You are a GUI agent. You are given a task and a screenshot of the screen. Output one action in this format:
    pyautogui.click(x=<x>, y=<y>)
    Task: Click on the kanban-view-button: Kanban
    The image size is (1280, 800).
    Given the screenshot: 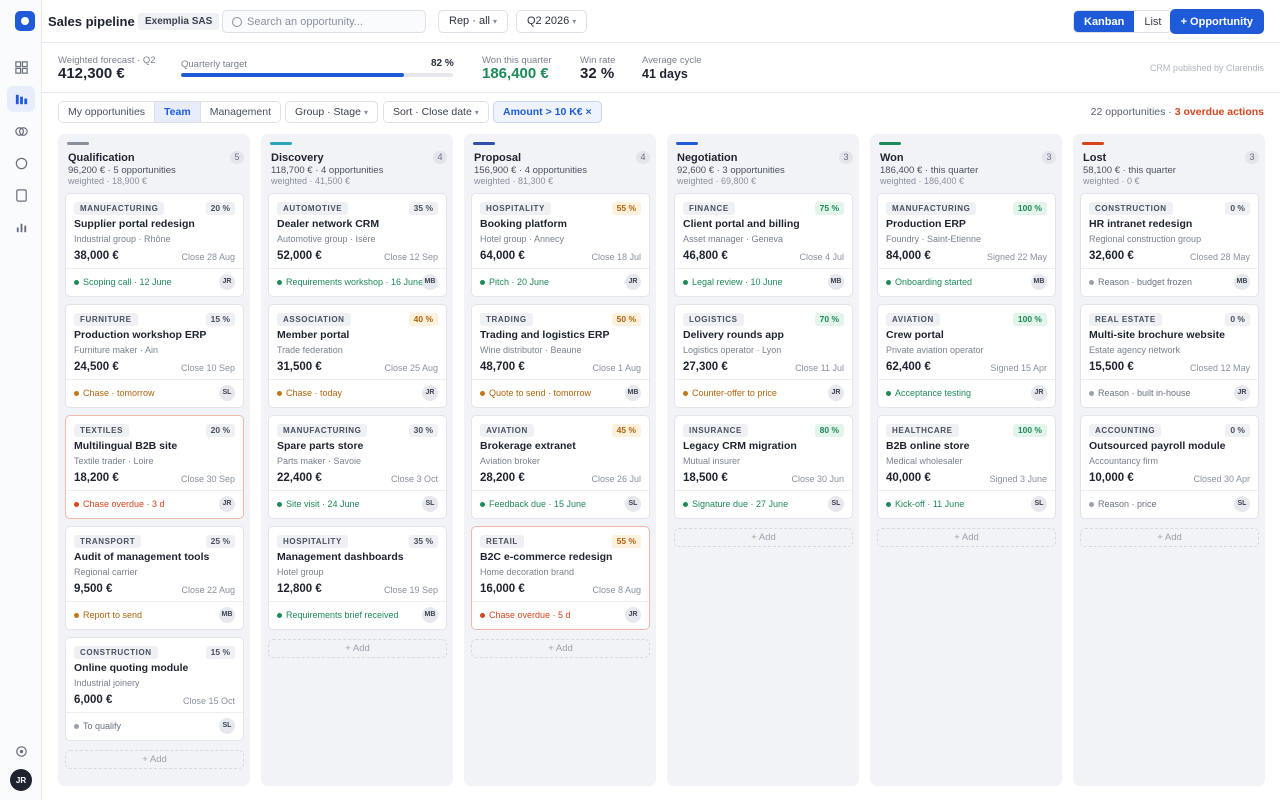 What is the action you would take?
    pyautogui.click(x=1104, y=21)
    